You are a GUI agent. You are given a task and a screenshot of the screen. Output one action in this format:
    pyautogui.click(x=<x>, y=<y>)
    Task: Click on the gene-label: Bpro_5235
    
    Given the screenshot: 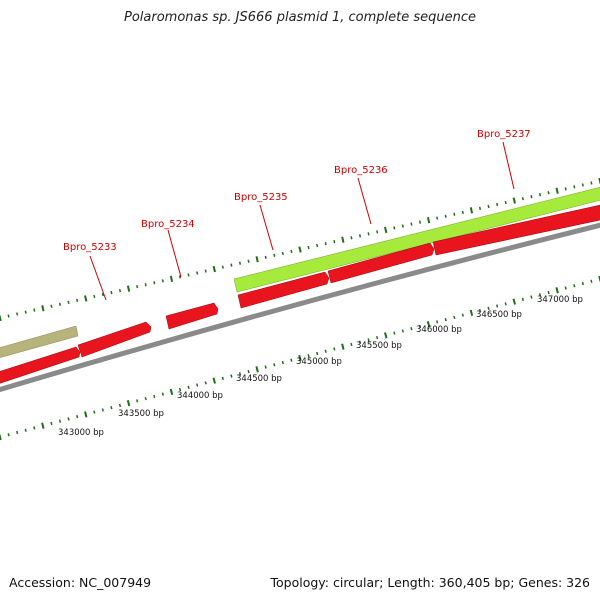 What is the action you would take?
    pyautogui.click(x=261, y=197)
    